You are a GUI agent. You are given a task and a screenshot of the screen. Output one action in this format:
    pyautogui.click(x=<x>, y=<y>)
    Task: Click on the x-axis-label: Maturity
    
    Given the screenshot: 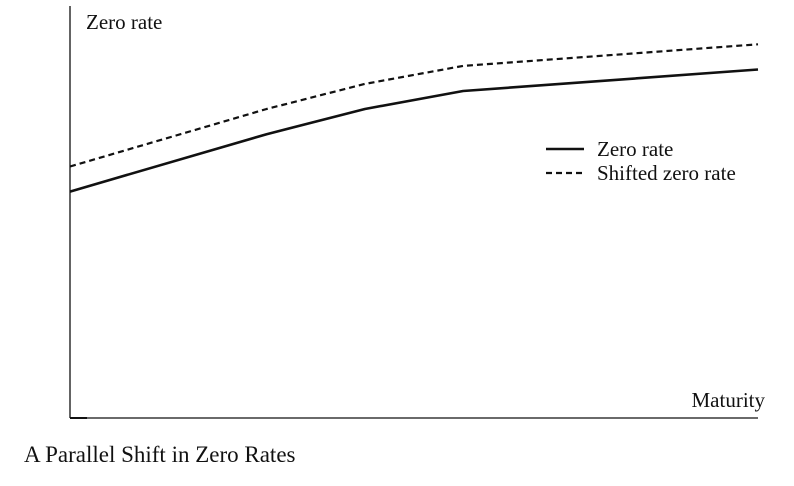 What is the action you would take?
    pyautogui.click(x=729, y=400)
    